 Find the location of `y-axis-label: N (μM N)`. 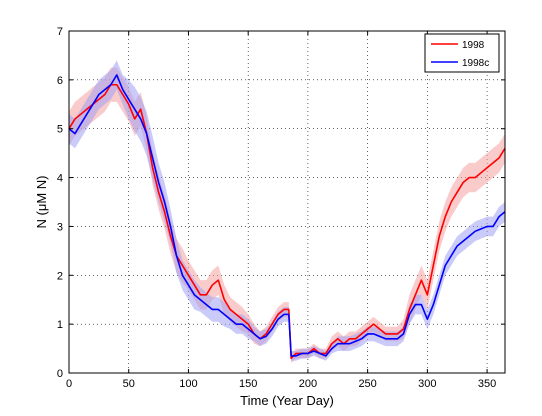

y-axis-label: N (μM N) is located at coordinates (41, 202).